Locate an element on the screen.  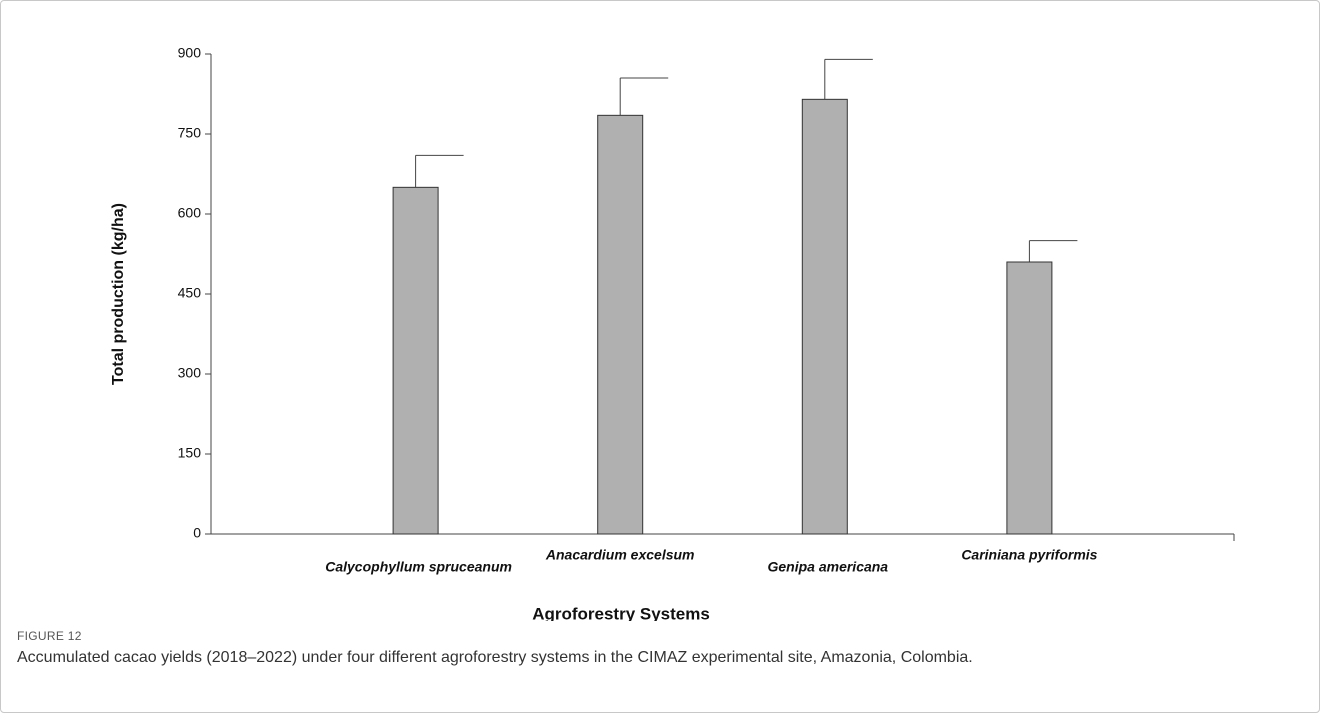
y-tick-label: 750 is located at coordinates (190, 133).